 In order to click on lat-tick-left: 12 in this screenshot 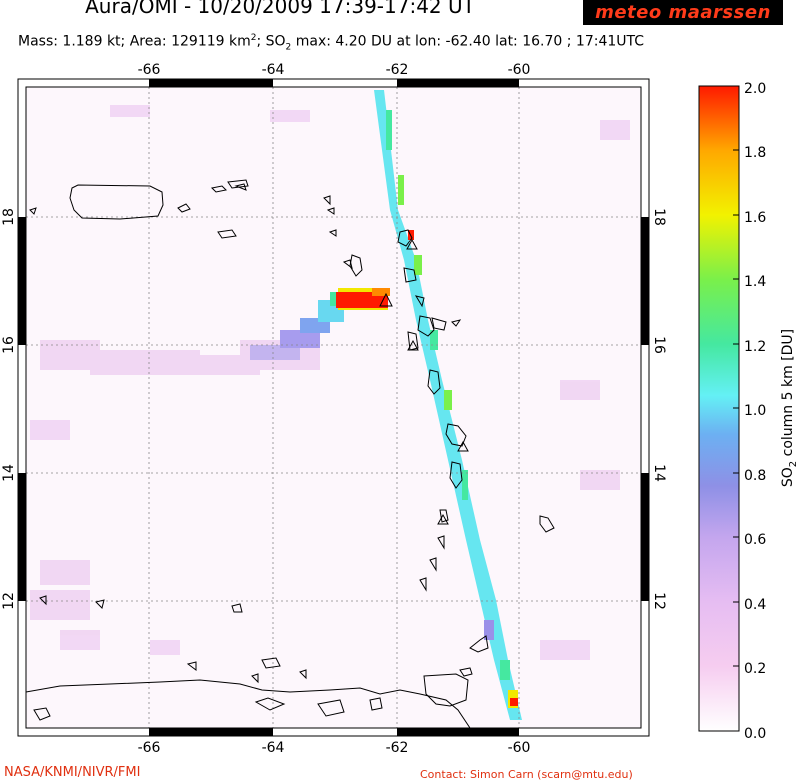, I will do `click(9, 601)`.